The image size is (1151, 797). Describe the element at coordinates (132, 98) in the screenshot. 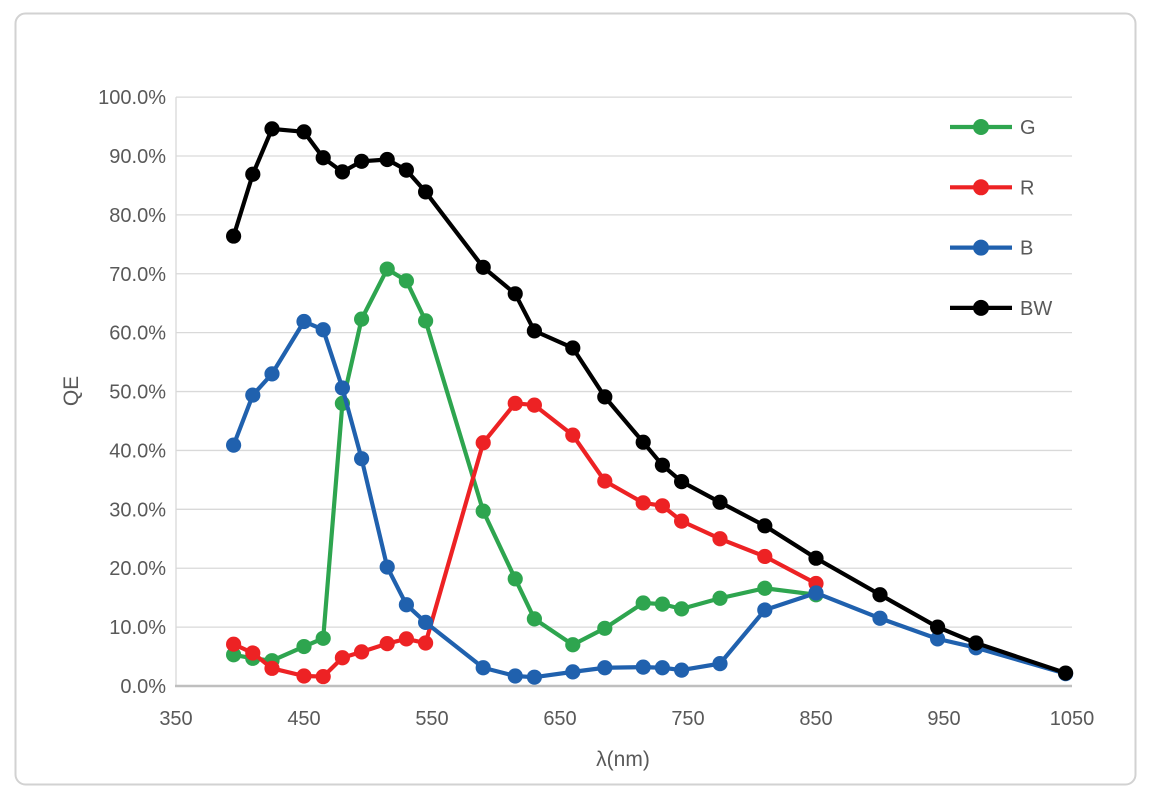

I see `y-tick-label: 100.0%` at that location.